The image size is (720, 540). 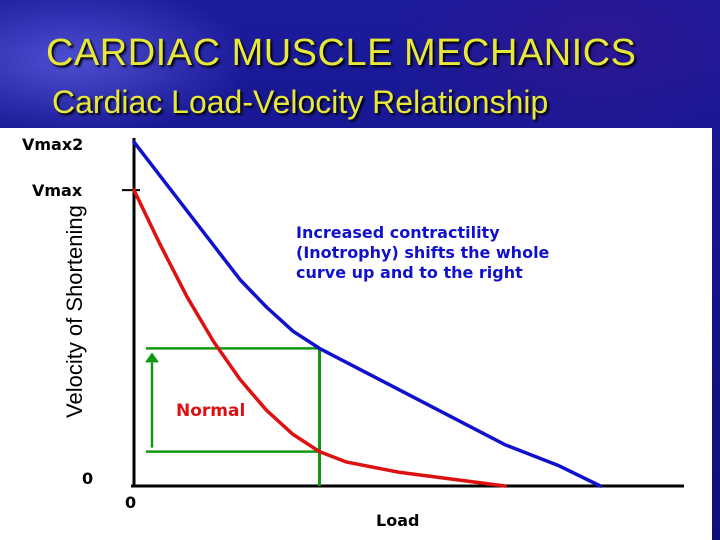 I want to click on annotation-line-1: Increased contractility, so click(x=398, y=232).